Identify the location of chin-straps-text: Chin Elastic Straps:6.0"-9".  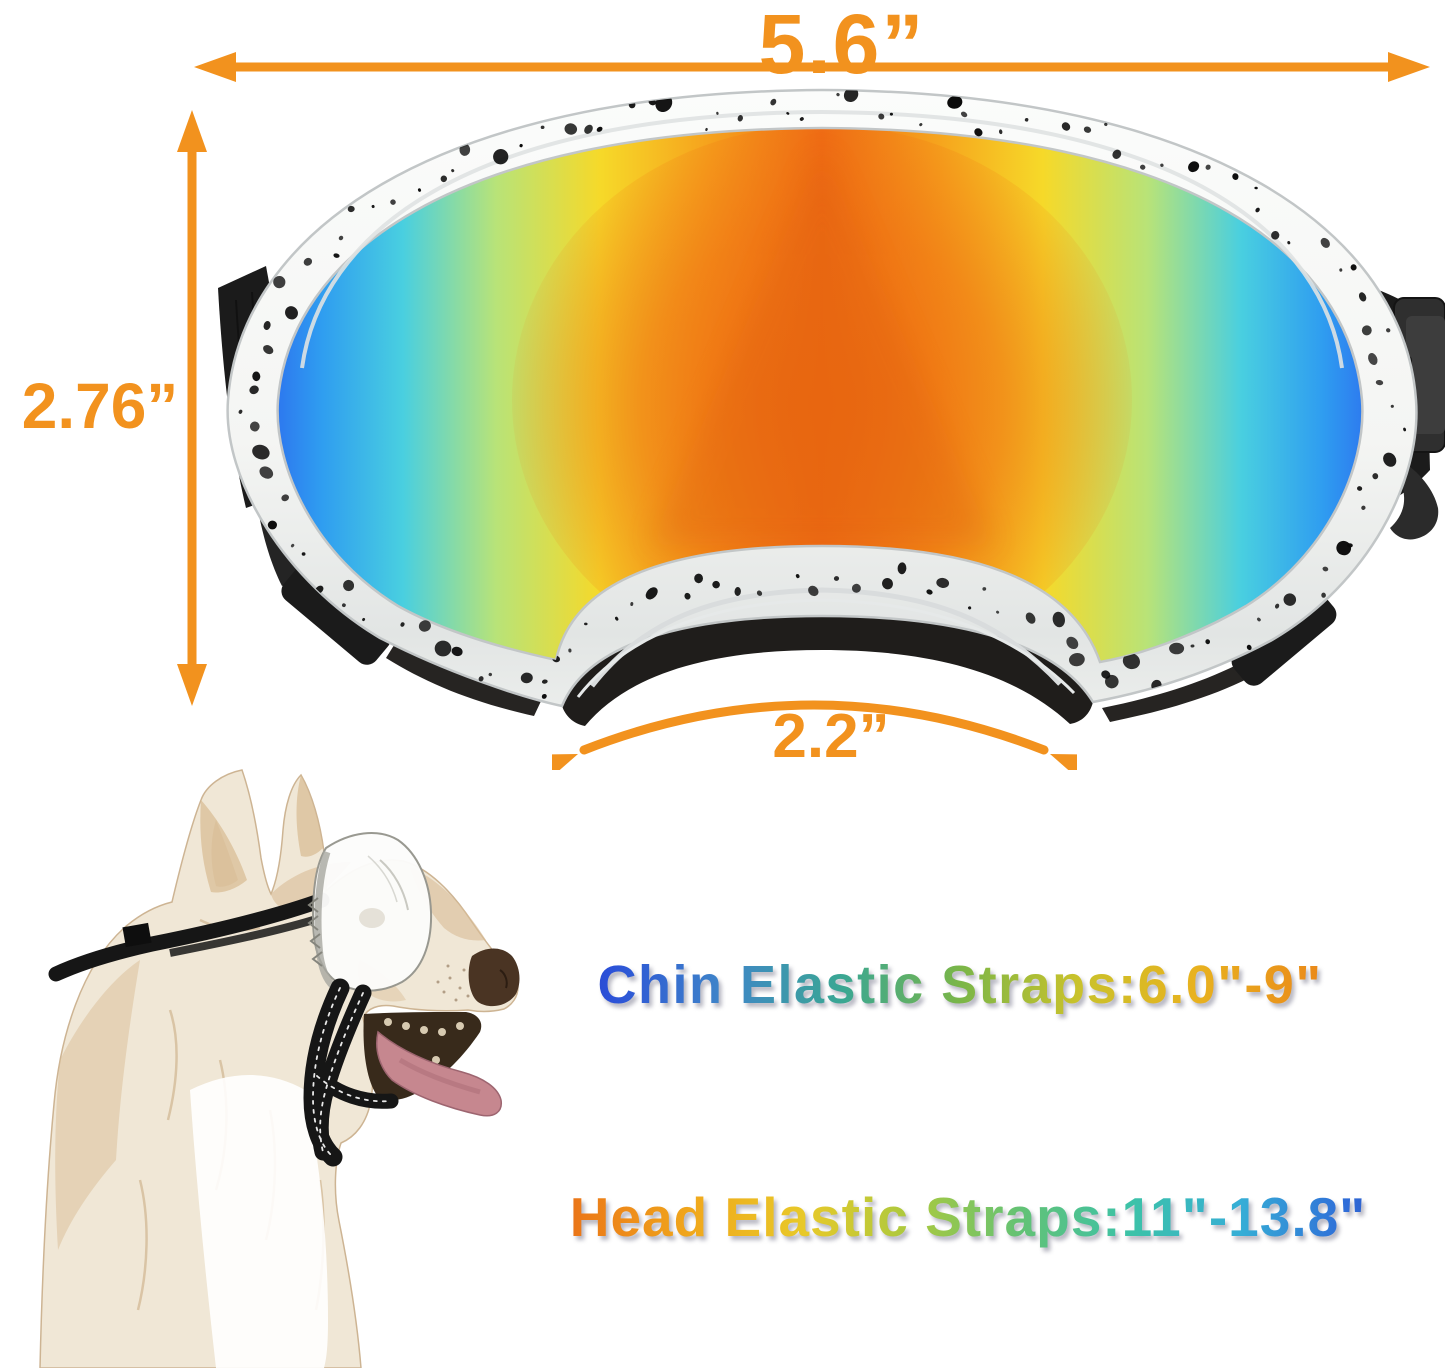
(960, 985).